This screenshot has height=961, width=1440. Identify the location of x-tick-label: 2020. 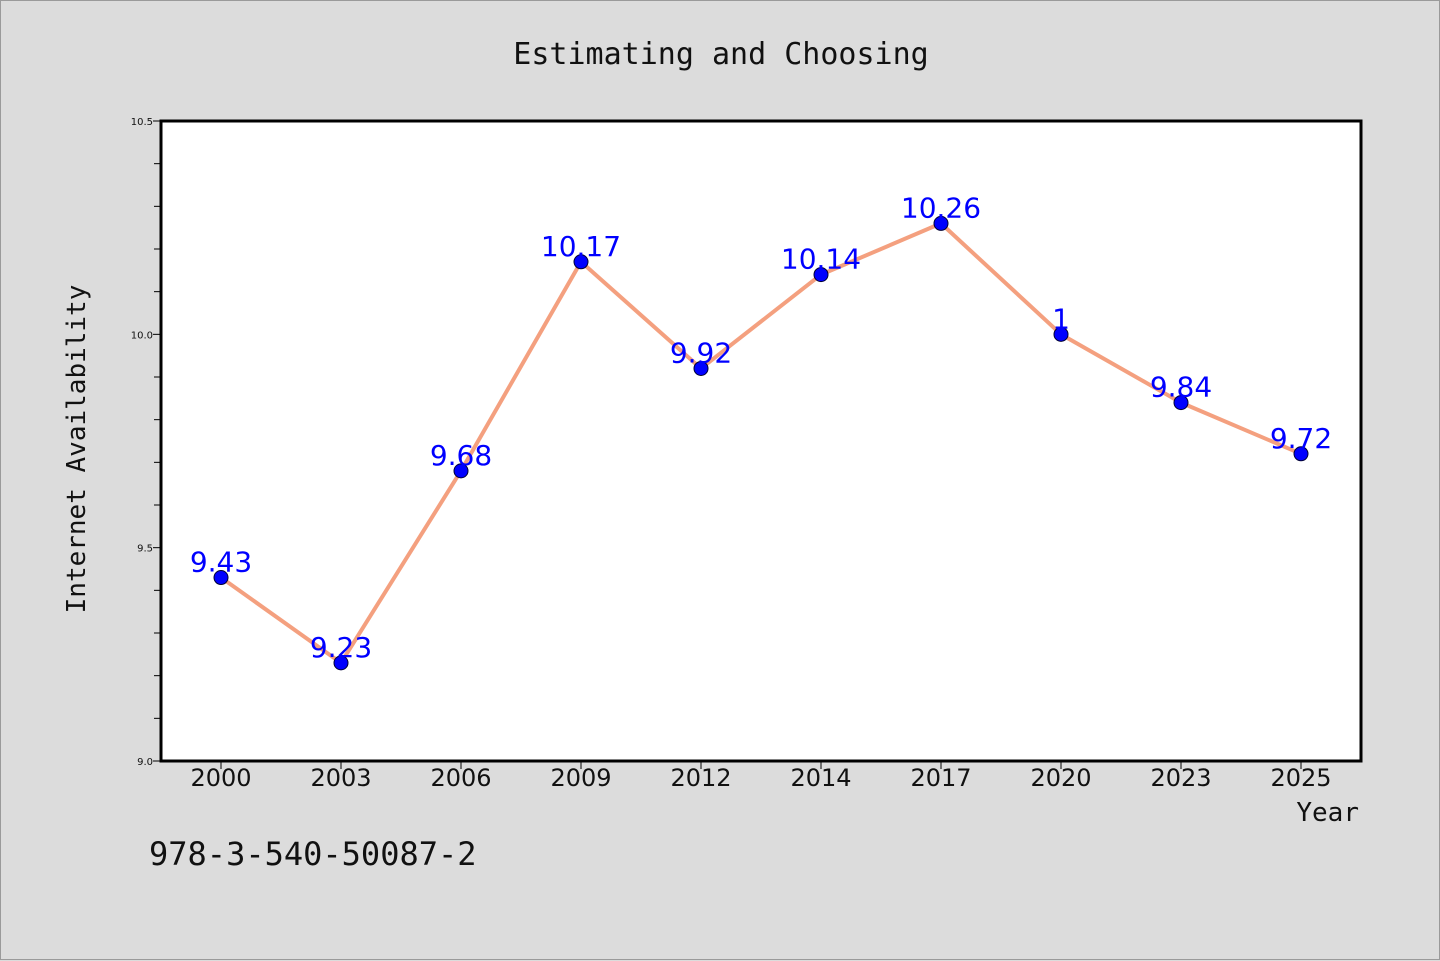
(1060, 778).